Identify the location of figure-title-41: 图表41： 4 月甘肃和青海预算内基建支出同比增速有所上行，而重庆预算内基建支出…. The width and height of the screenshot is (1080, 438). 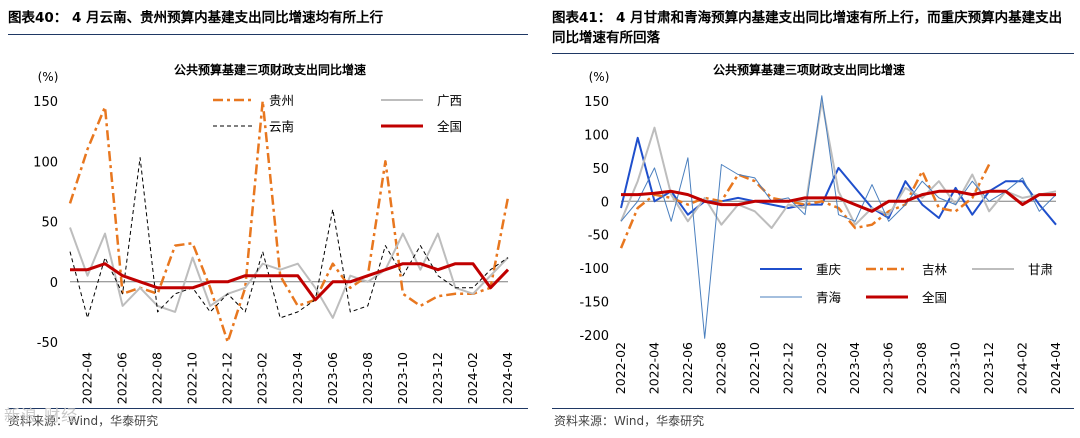
(807, 28).